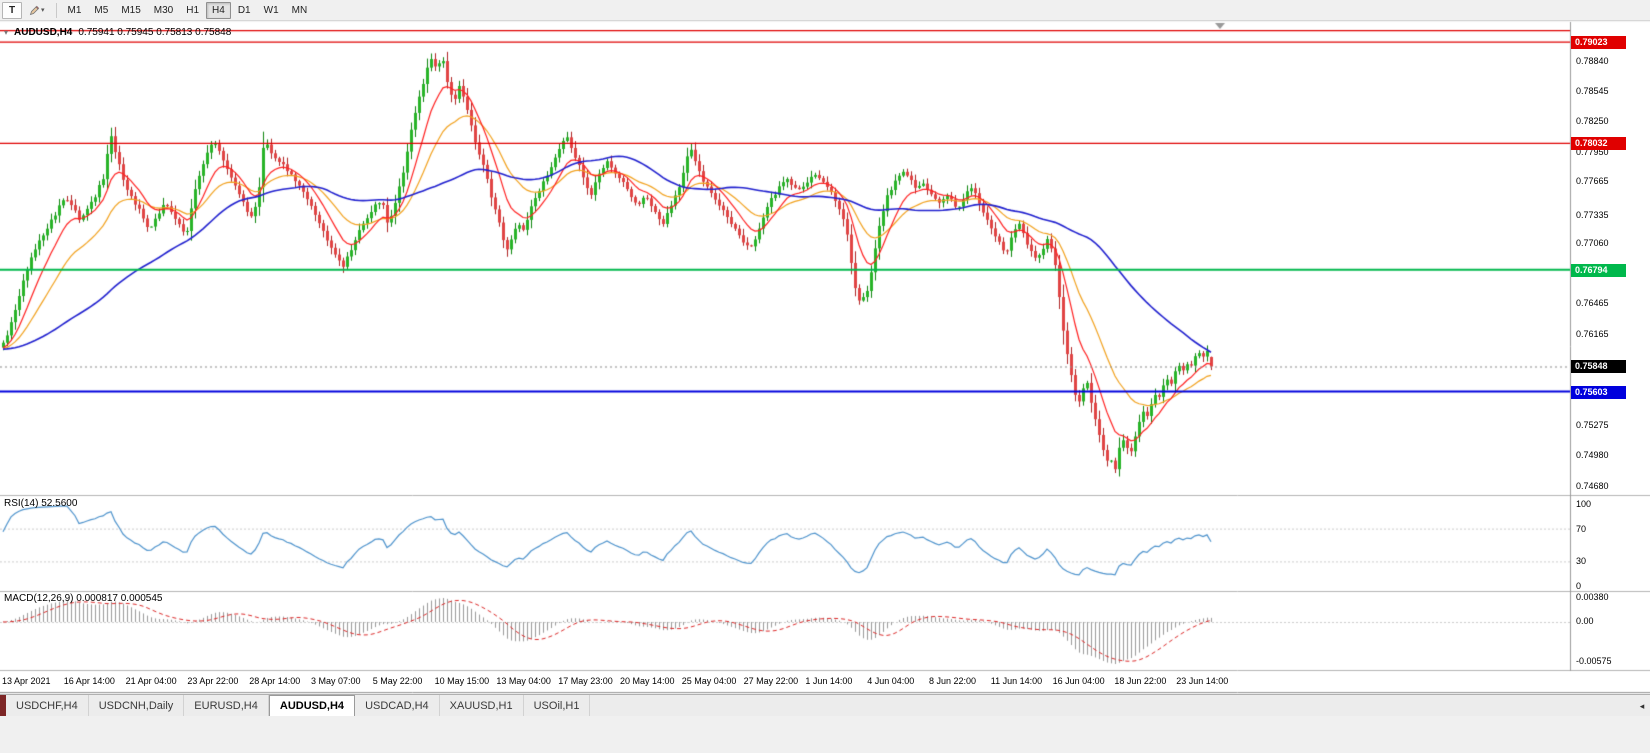 This screenshot has height=753, width=1650. Describe the element at coordinates (1592, 597) in the screenshot. I see `macd-axis-label: 0.00380` at that location.